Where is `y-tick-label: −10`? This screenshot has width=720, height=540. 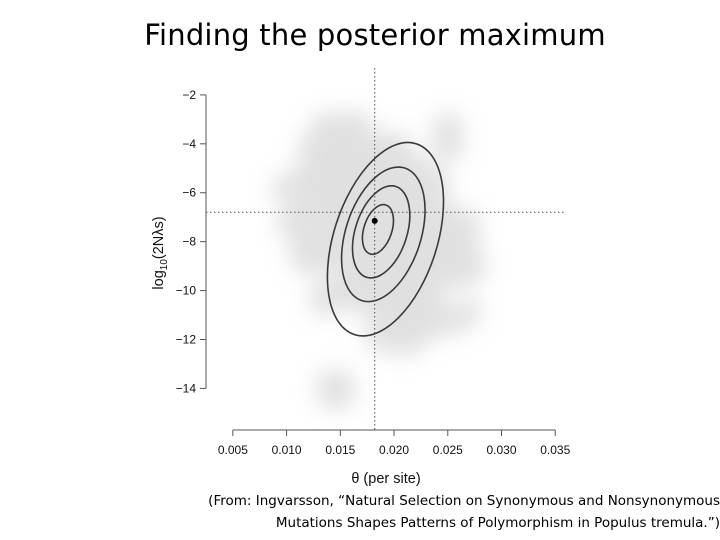 y-tick-label: −10 is located at coordinates (186, 291).